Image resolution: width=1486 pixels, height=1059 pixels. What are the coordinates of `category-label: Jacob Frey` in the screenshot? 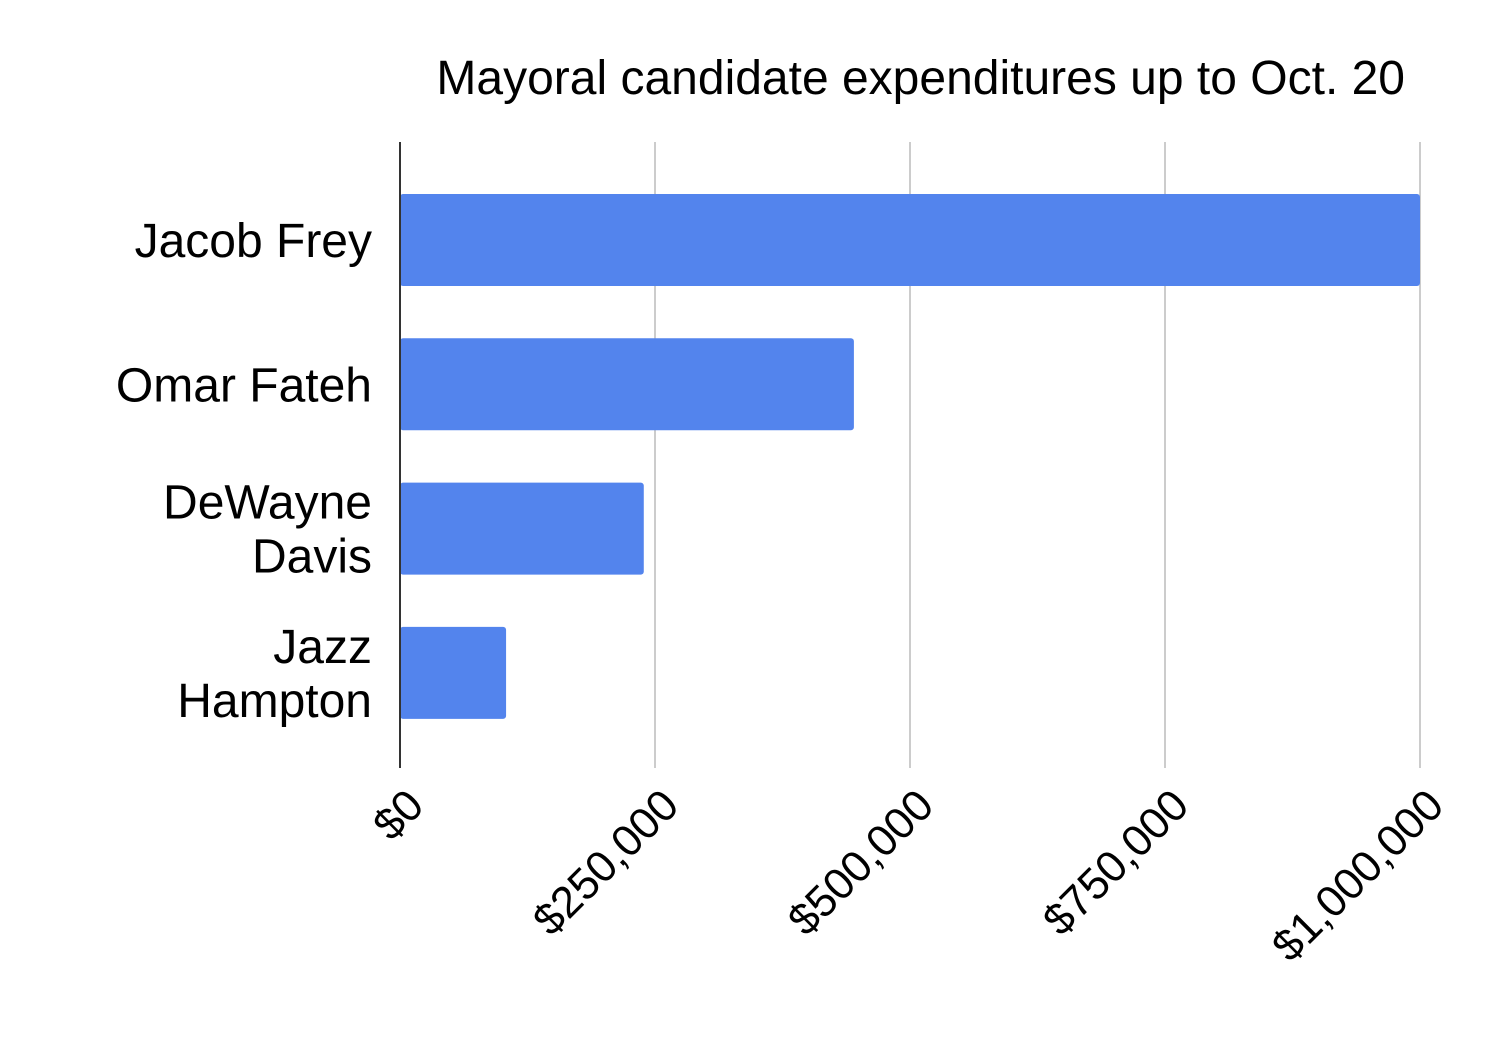 It's located at (253, 241).